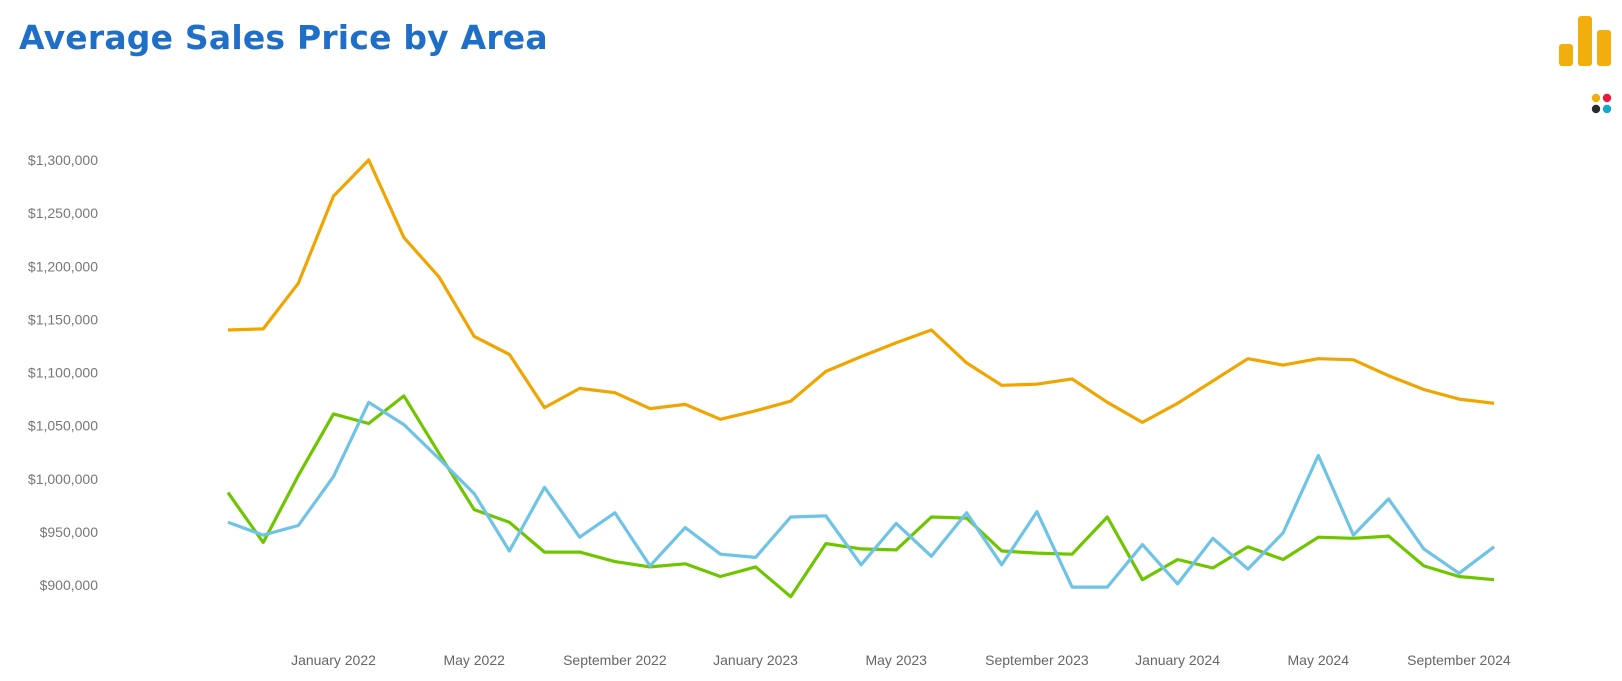 This screenshot has width=1622, height=681. What do you see at coordinates (69, 532) in the screenshot?
I see `y-tick-label: $950,000` at bounding box center [69, 532].